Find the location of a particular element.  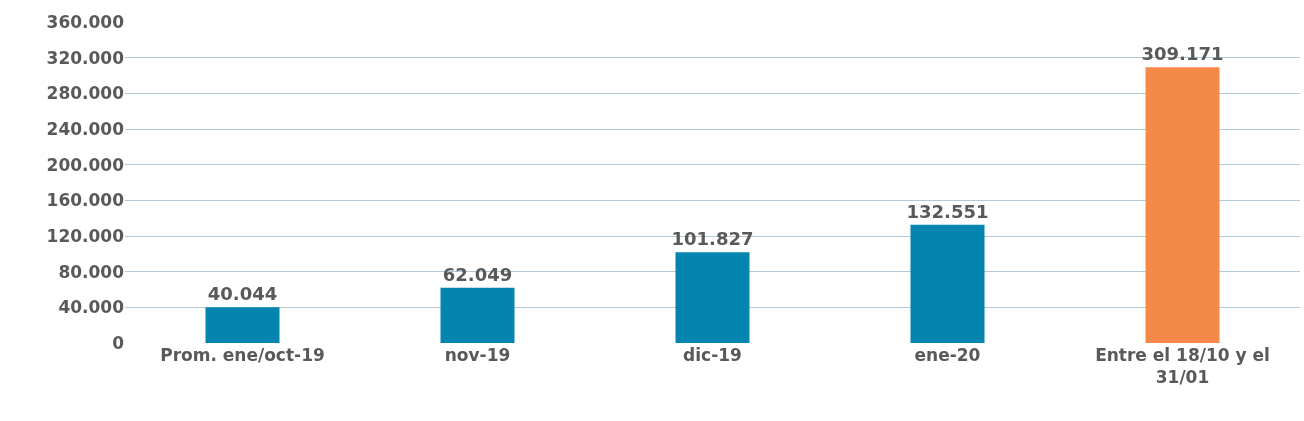

y-tick-label: 360.000 is located at coordinates (85, 21).